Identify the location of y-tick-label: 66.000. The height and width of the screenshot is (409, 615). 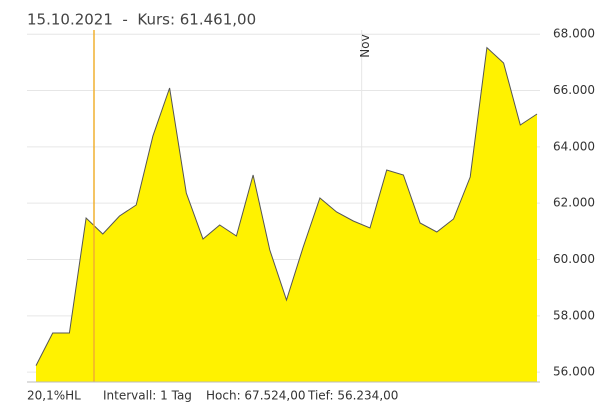
(574, 90).